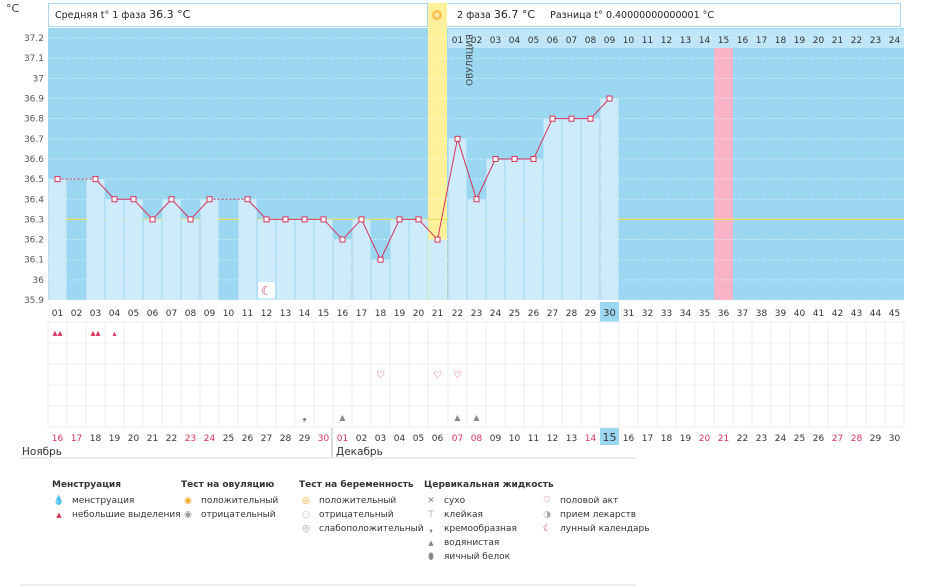 The width and height of the screenshot is (940, 587). I want to click on heart-icon: ♡, so click(380, 375).